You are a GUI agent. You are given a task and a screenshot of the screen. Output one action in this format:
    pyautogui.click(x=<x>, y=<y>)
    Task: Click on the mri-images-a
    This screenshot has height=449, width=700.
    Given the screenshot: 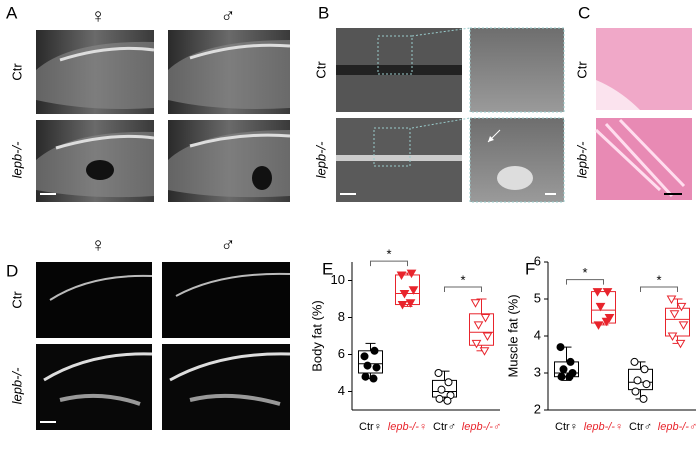 What is the action you would take?
    pyautogui.click(x=163, y=116)
    